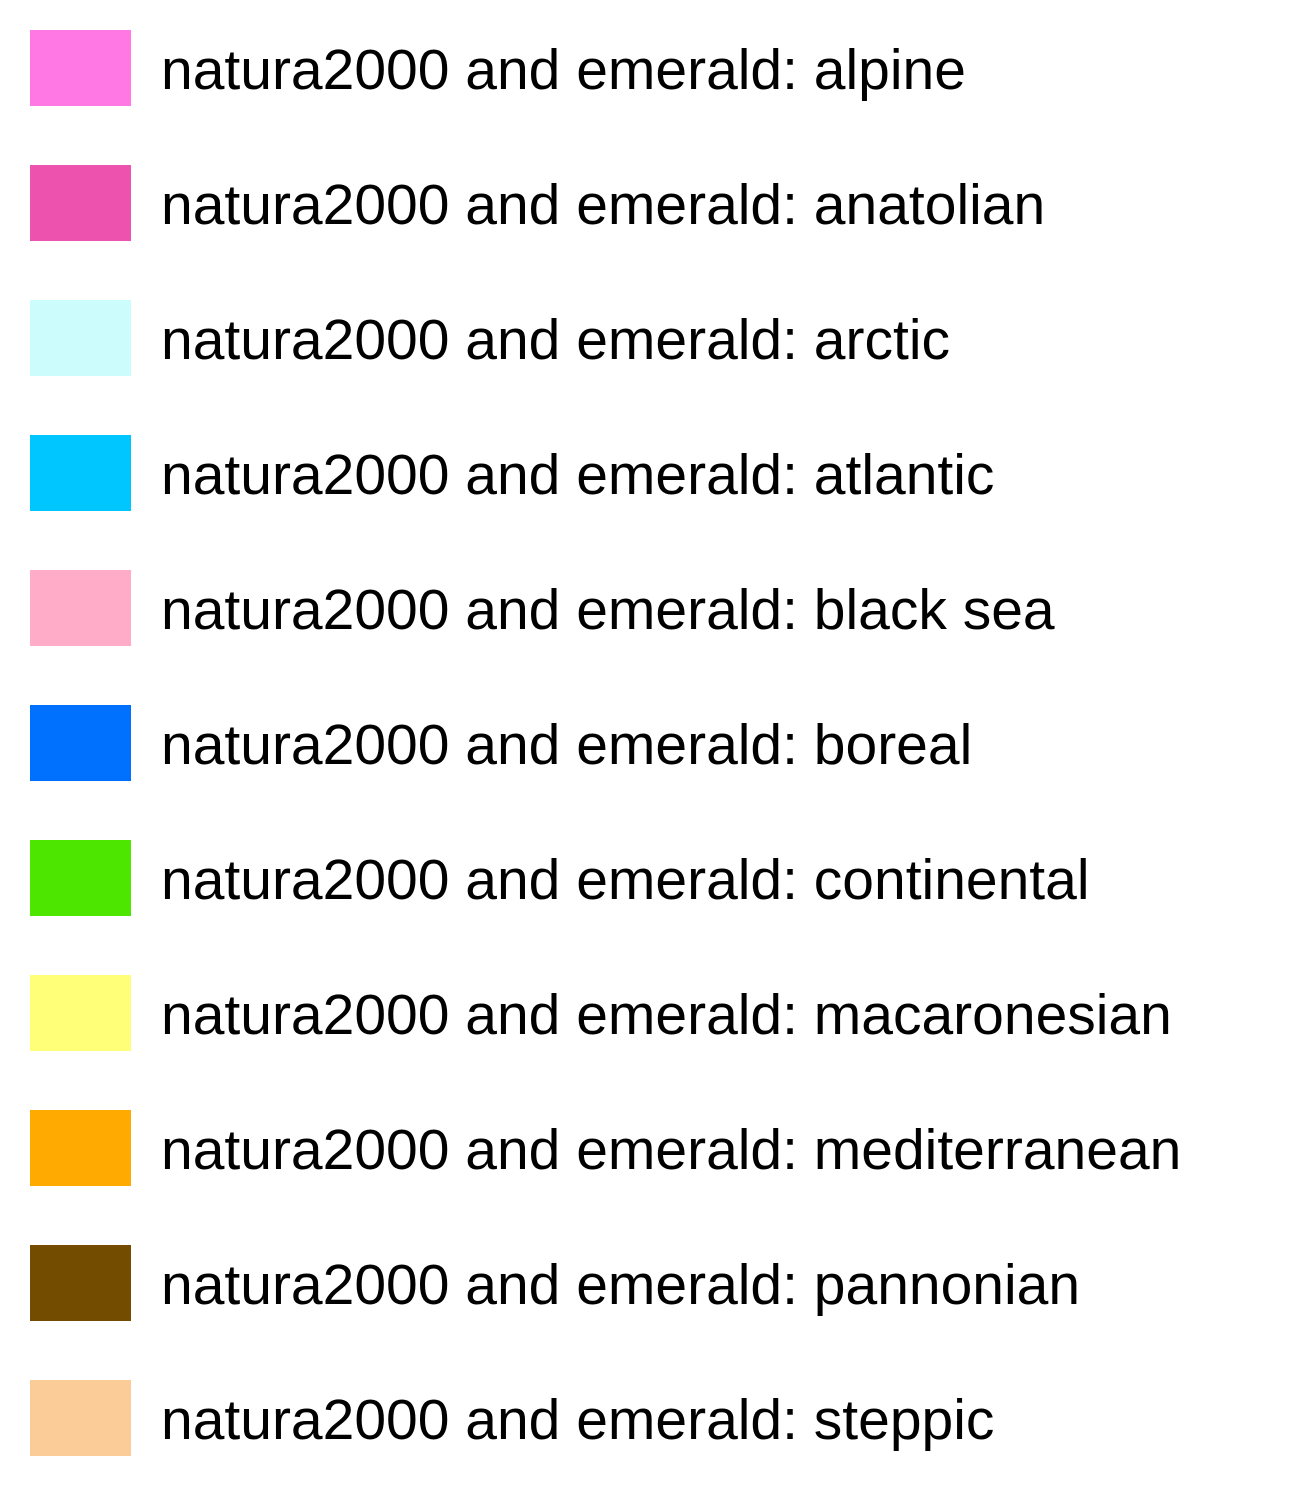 This screenshot has width=1305, height=1485. I want to click on legend-swatch-continental, so click(80, 878).